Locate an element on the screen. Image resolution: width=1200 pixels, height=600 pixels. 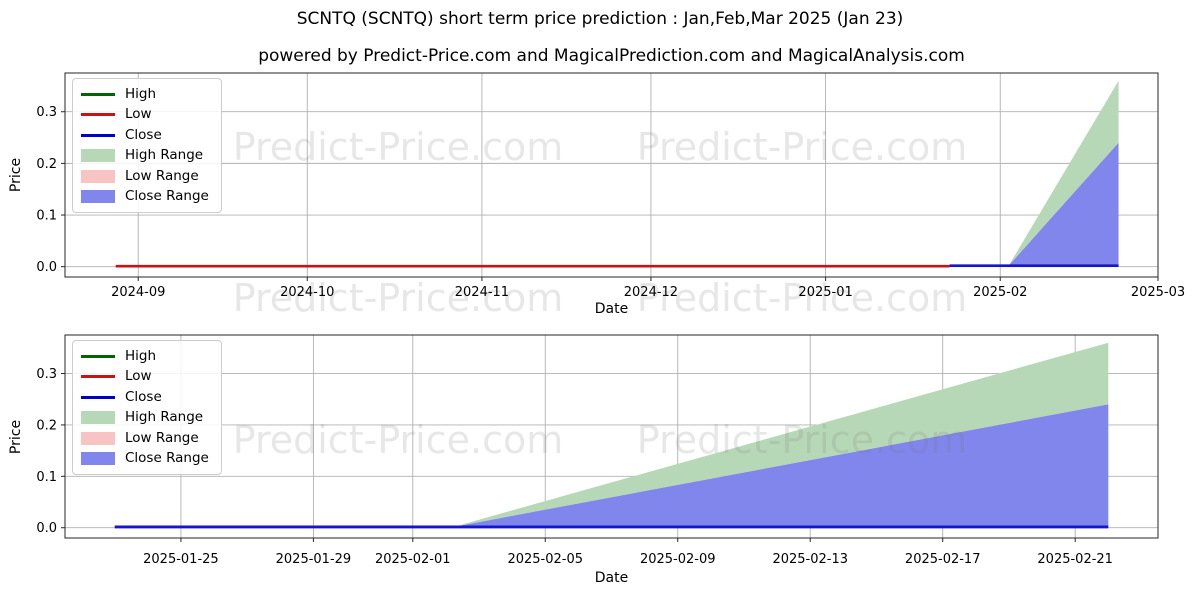
x-tick-label: 2025-02-17 is located at coordinates (943, 559).